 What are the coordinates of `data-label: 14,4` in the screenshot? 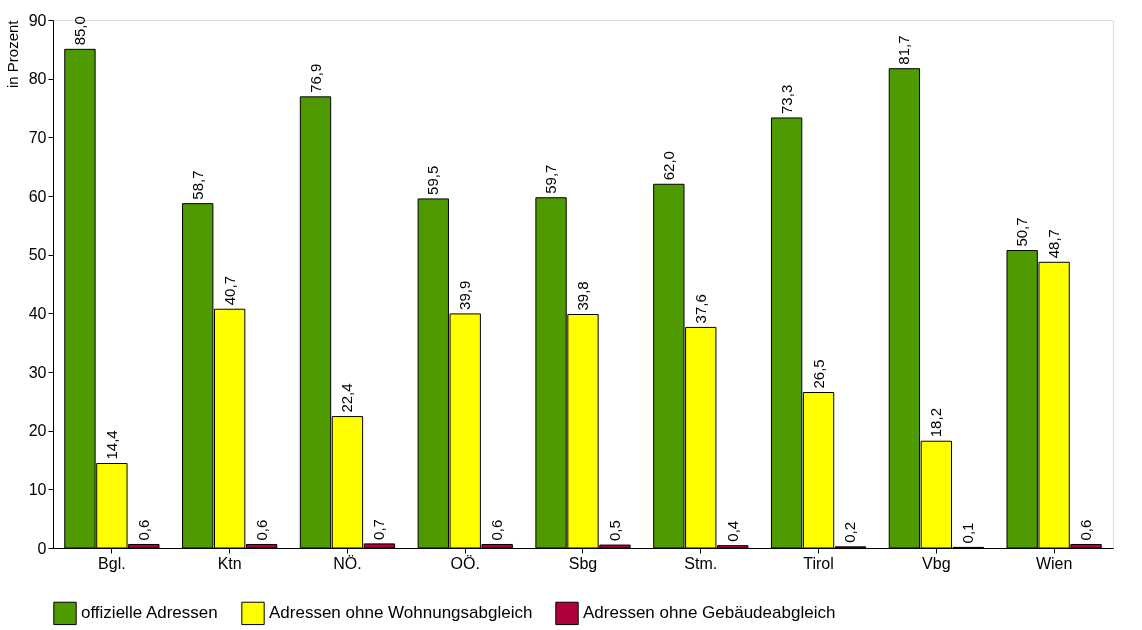 It's located at (111, 445).